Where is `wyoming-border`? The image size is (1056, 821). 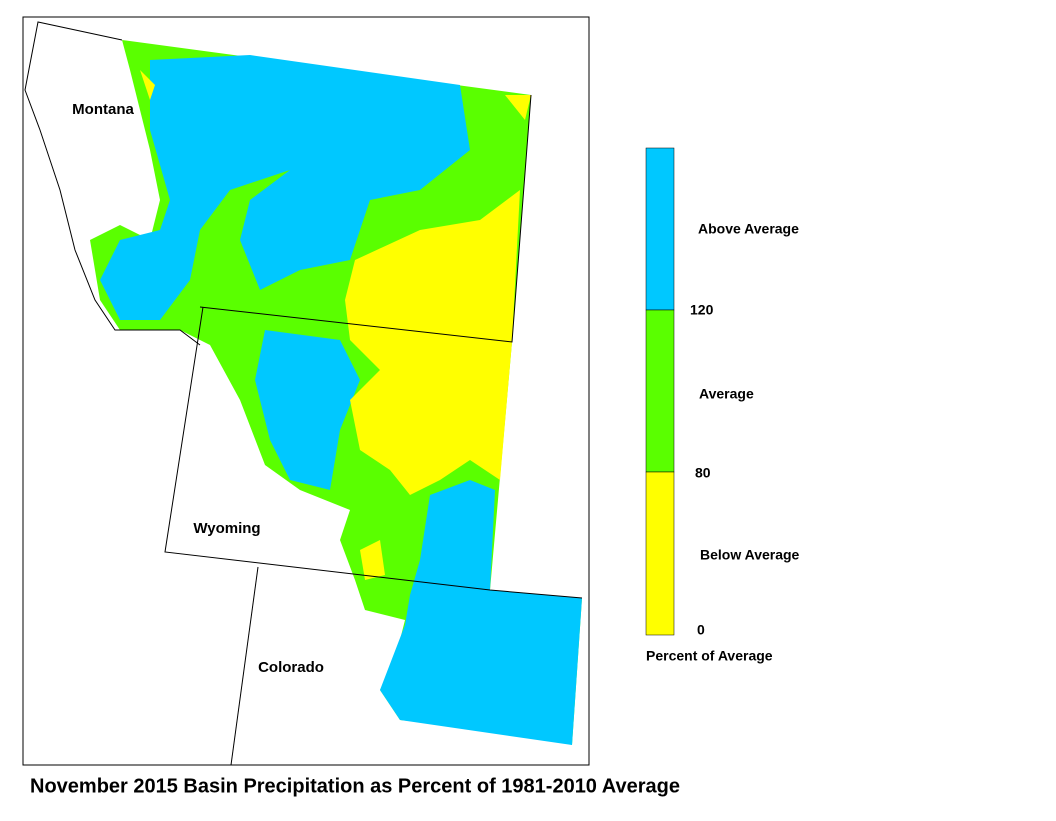
wyoming-border is located at coordinates (373, 452).